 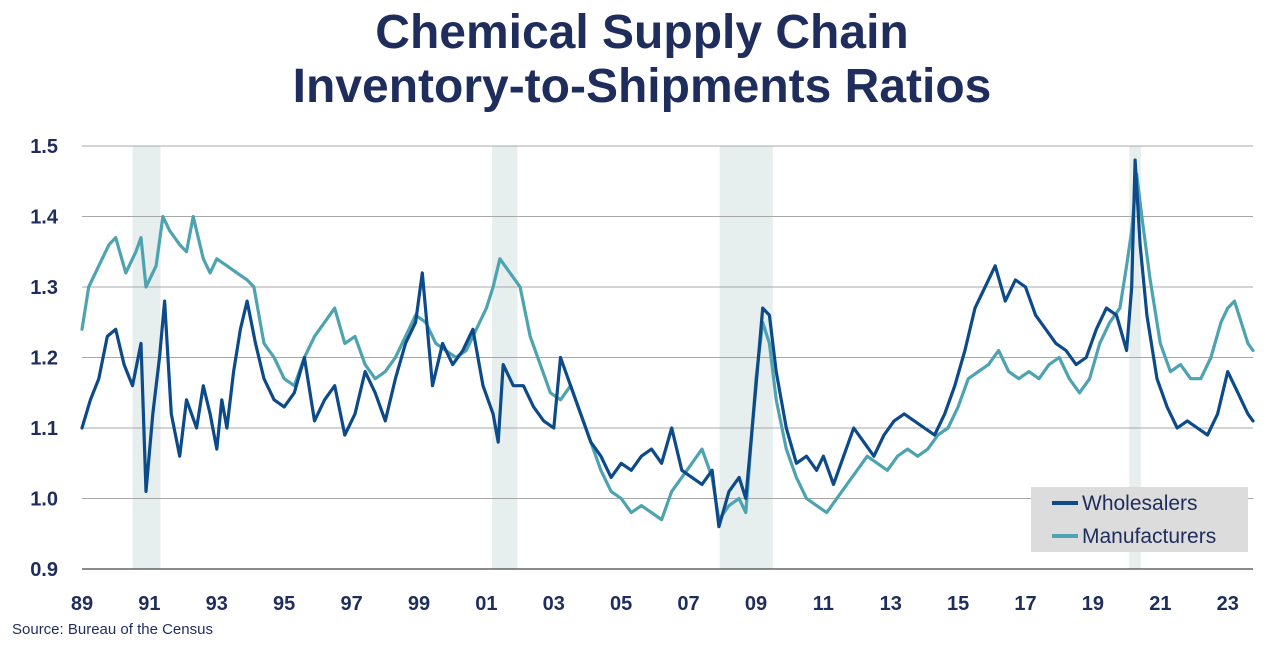 What do you see at coordinates (688, 604) in the screenshot?
I see `x-tick-label: 07` at bounding box center [688, 604].